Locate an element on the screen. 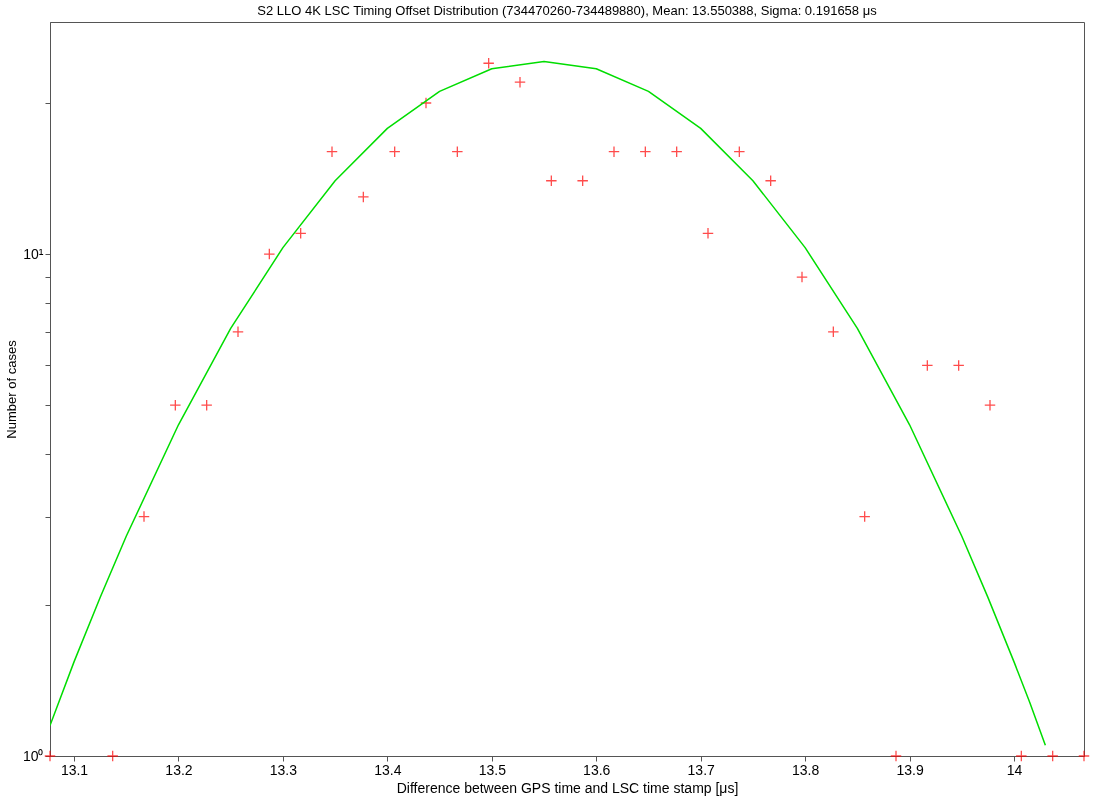 This screenshot has height=807, width=1115. x-tick-label: 13.2 is located at coordinates (179, 769).